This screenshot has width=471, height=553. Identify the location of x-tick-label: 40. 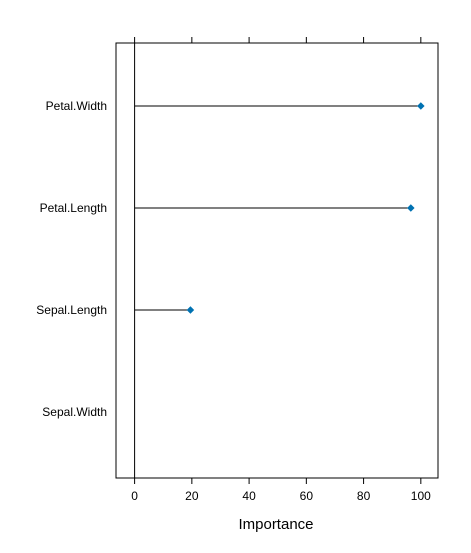
(249, 496).